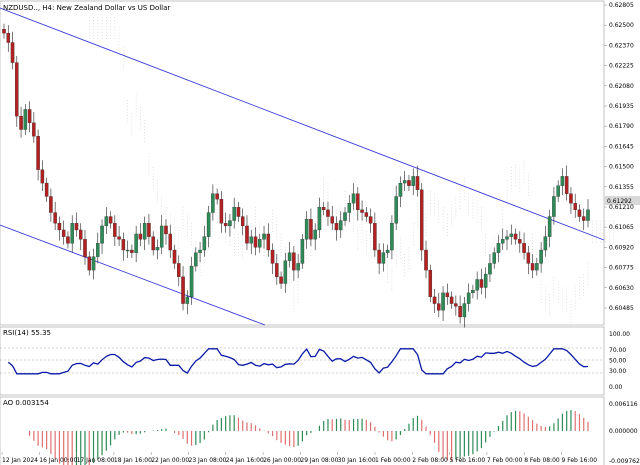 Image resolution: width=640 pixels, height=465 pixels. I want to click on channel-lower-line, so click(133, 275).